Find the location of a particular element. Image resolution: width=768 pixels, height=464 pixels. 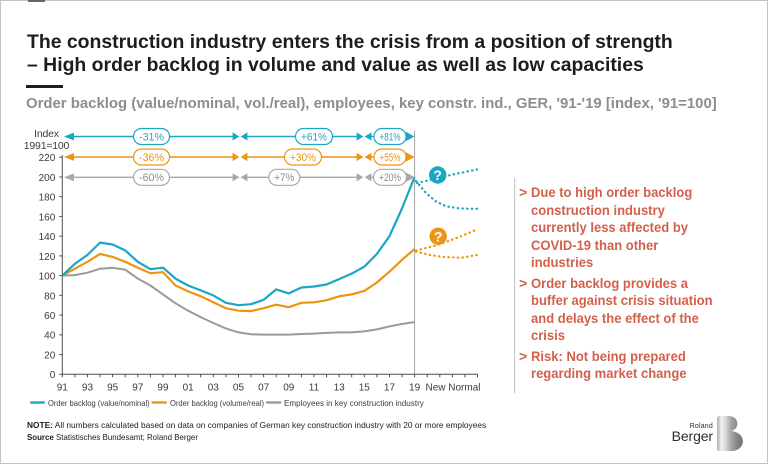

svg-text: 100 is located at coordinates (47, 277).